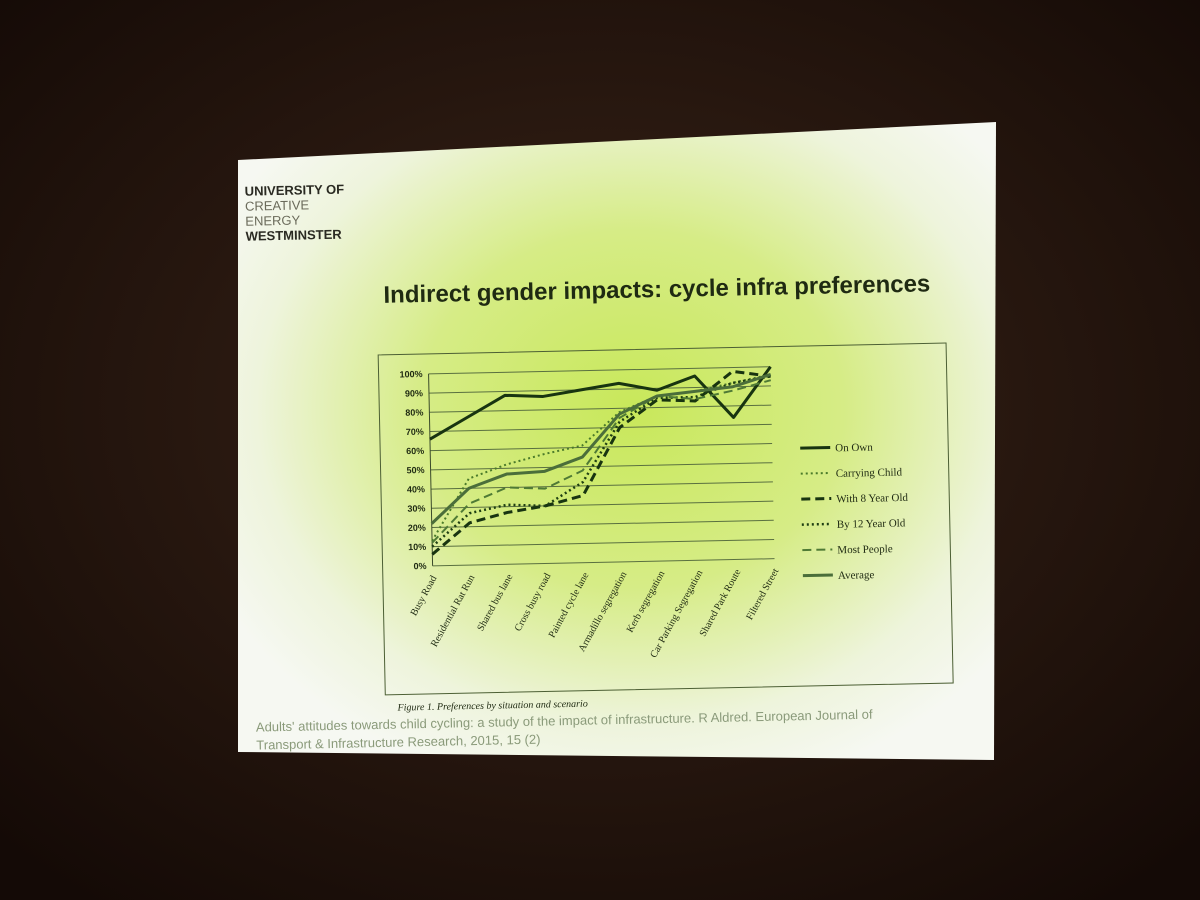  I want to click on legend-label: On Own, so click(854, 448).